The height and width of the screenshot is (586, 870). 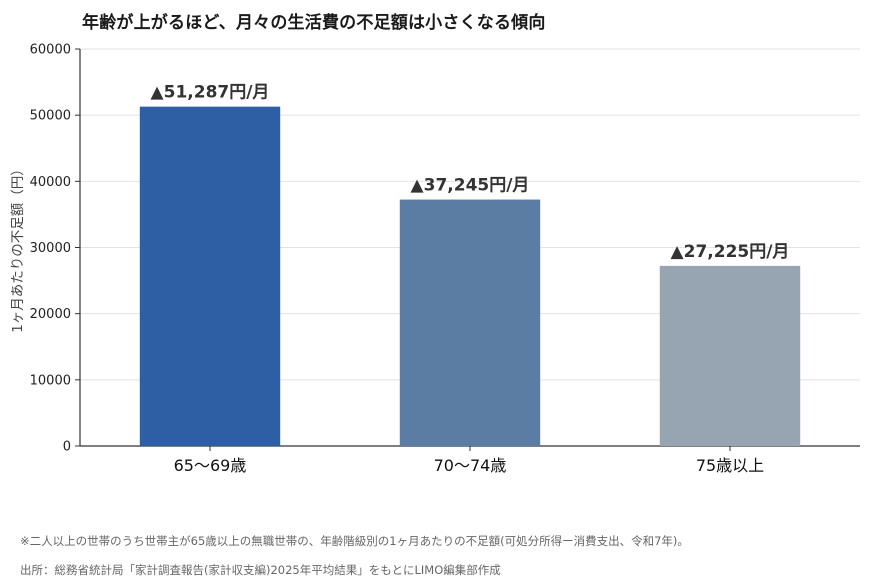 What do you see at coordinates (470, 465) in the screenshot?
I see `x-tick-label: 70〜74歳` at bounding box center [470, 465].